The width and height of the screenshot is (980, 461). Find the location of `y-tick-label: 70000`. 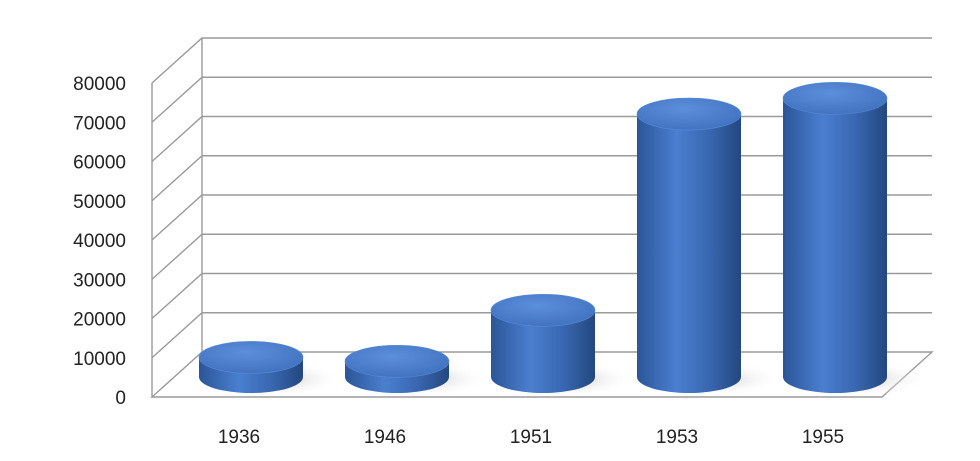

y-tick-label: 70000 is located at coordinates (99, 123).